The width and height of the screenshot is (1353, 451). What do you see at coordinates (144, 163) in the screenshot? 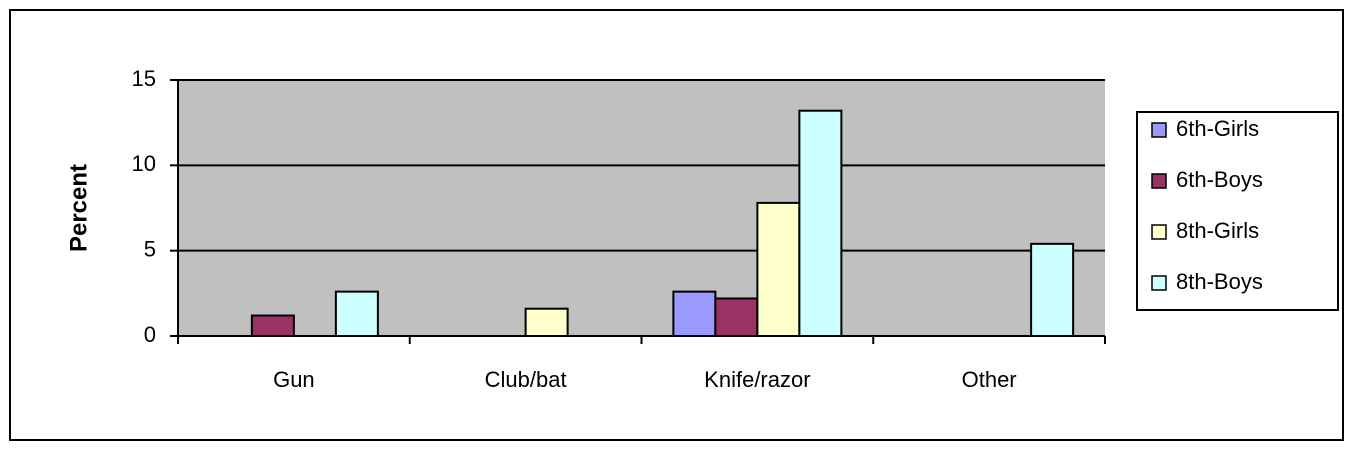
I see `y-tick-label: 10` at bounding box center [144, 163].